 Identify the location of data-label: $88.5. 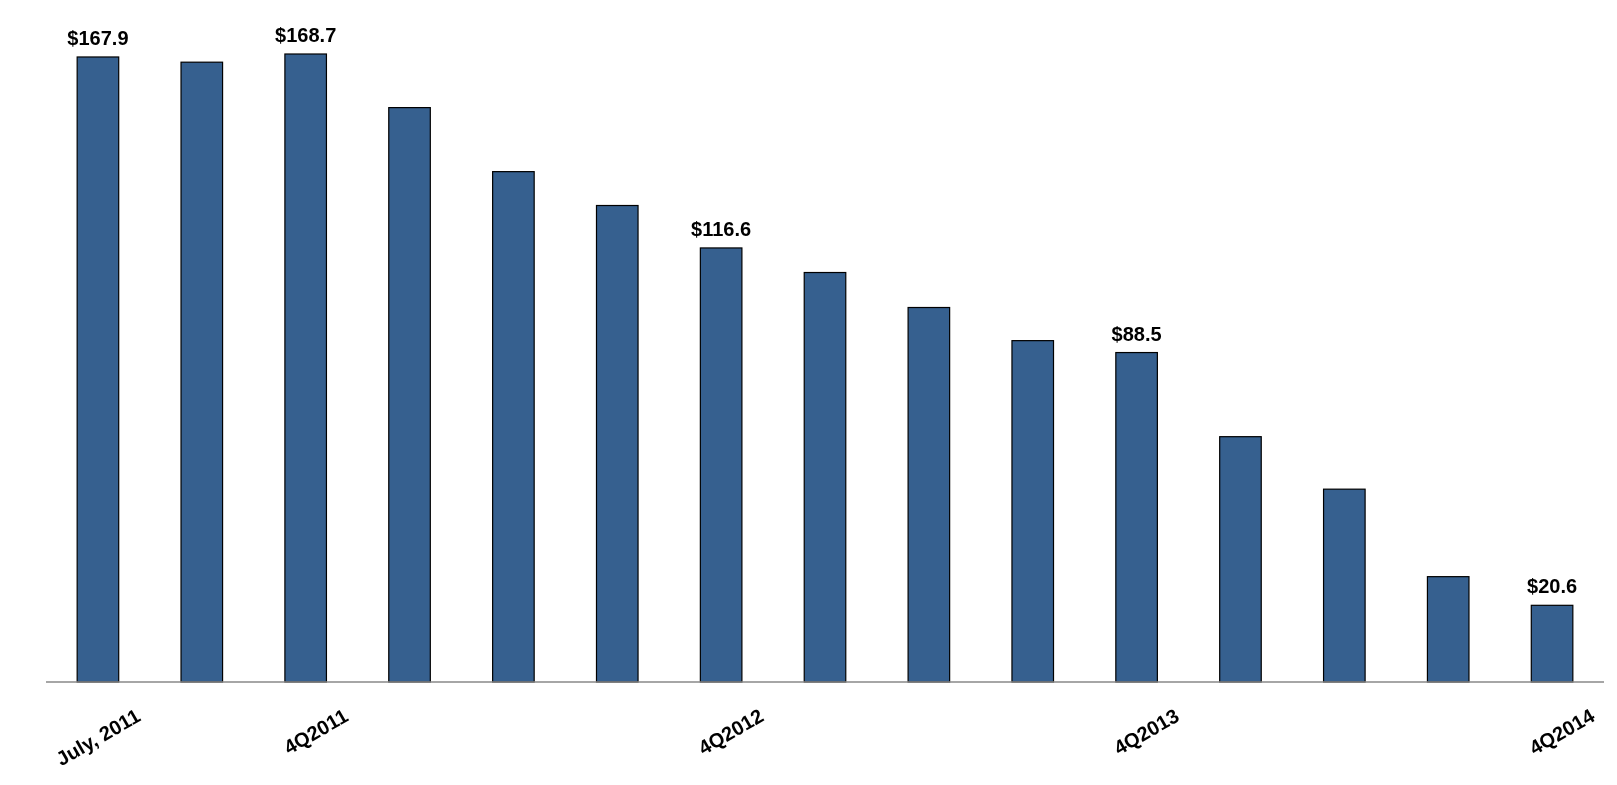
(1136, 333).